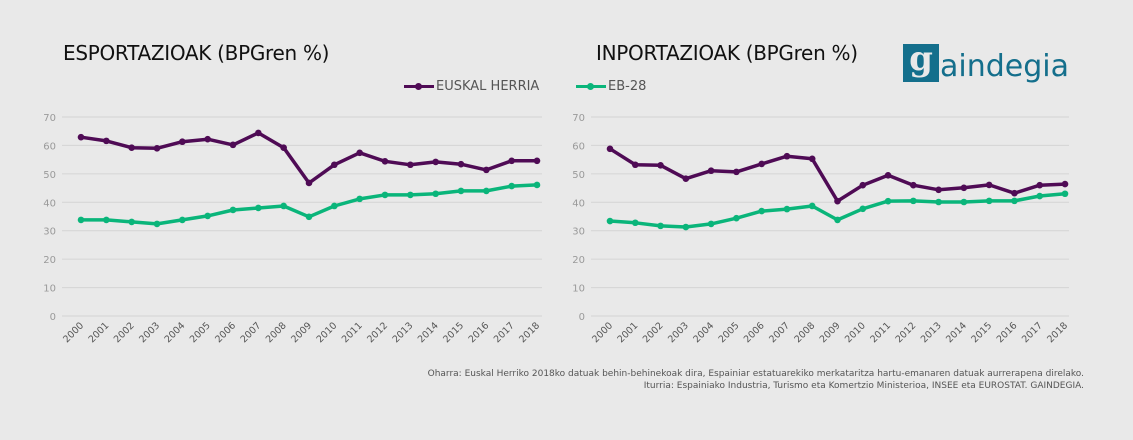  I want to click on exports-x-tick-label: 2006, so click(225, 332).